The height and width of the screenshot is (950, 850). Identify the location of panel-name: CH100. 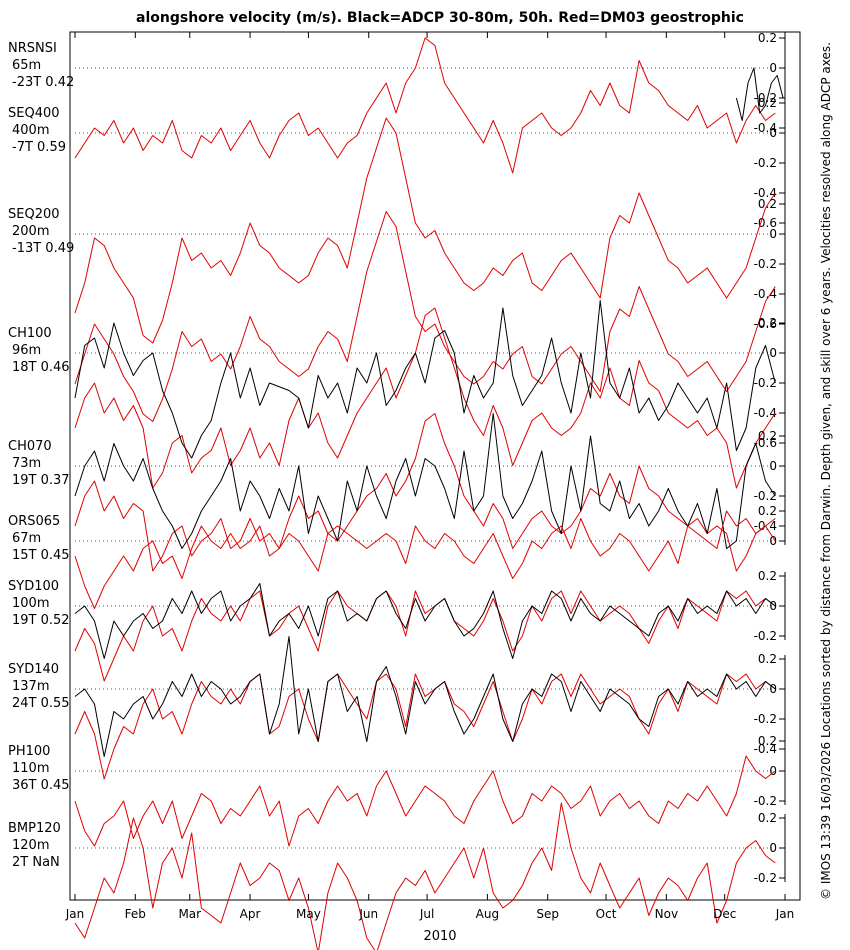
(30, 333).